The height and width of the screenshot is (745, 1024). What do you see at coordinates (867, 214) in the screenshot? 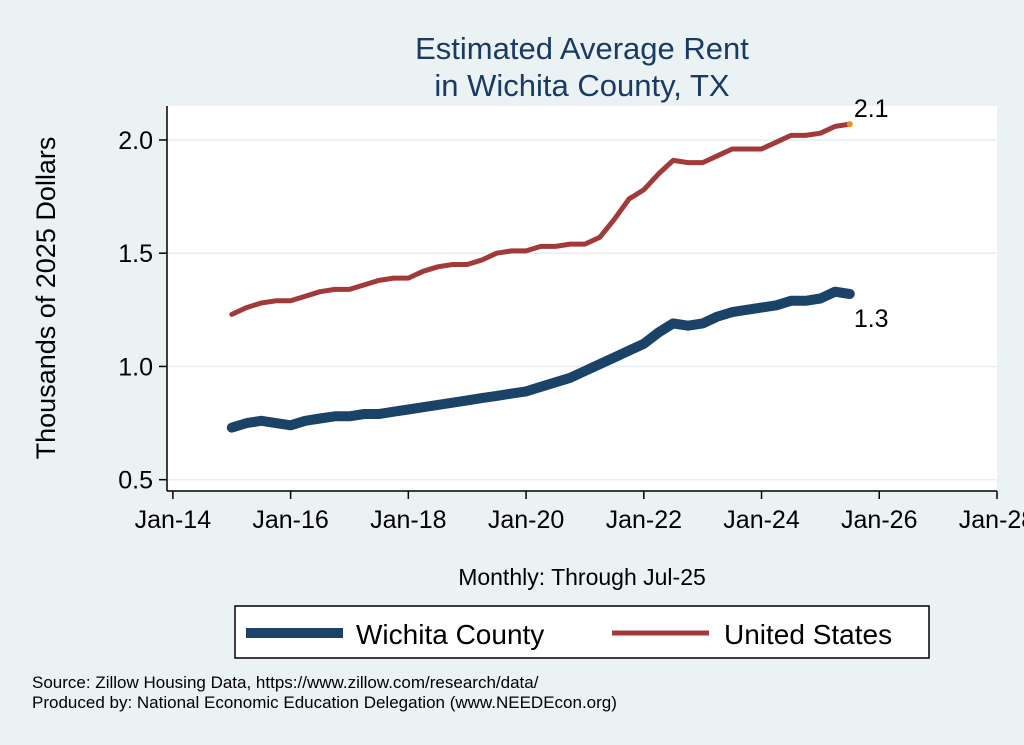
I see `end-labels: 1.3 2.1` at bounding box center [867, 214].